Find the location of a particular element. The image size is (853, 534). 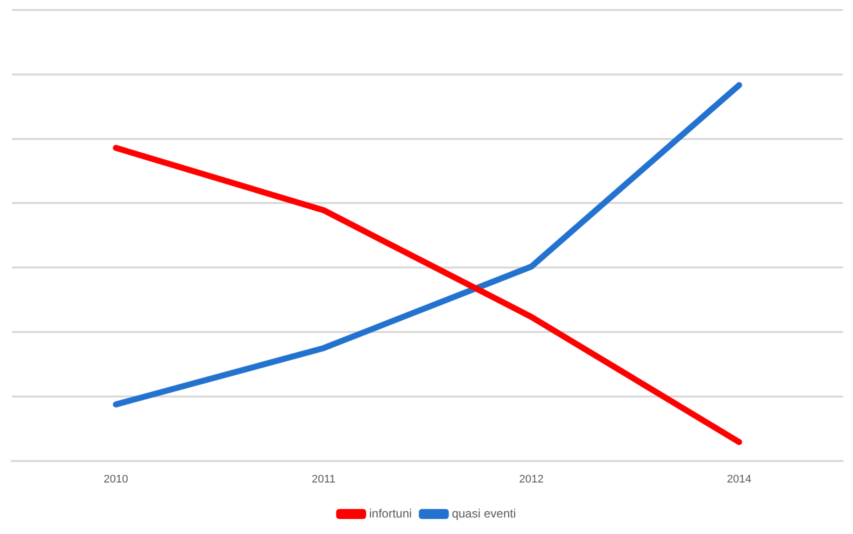

x-tick-label: 2012 is located at coordinates (531, 479).